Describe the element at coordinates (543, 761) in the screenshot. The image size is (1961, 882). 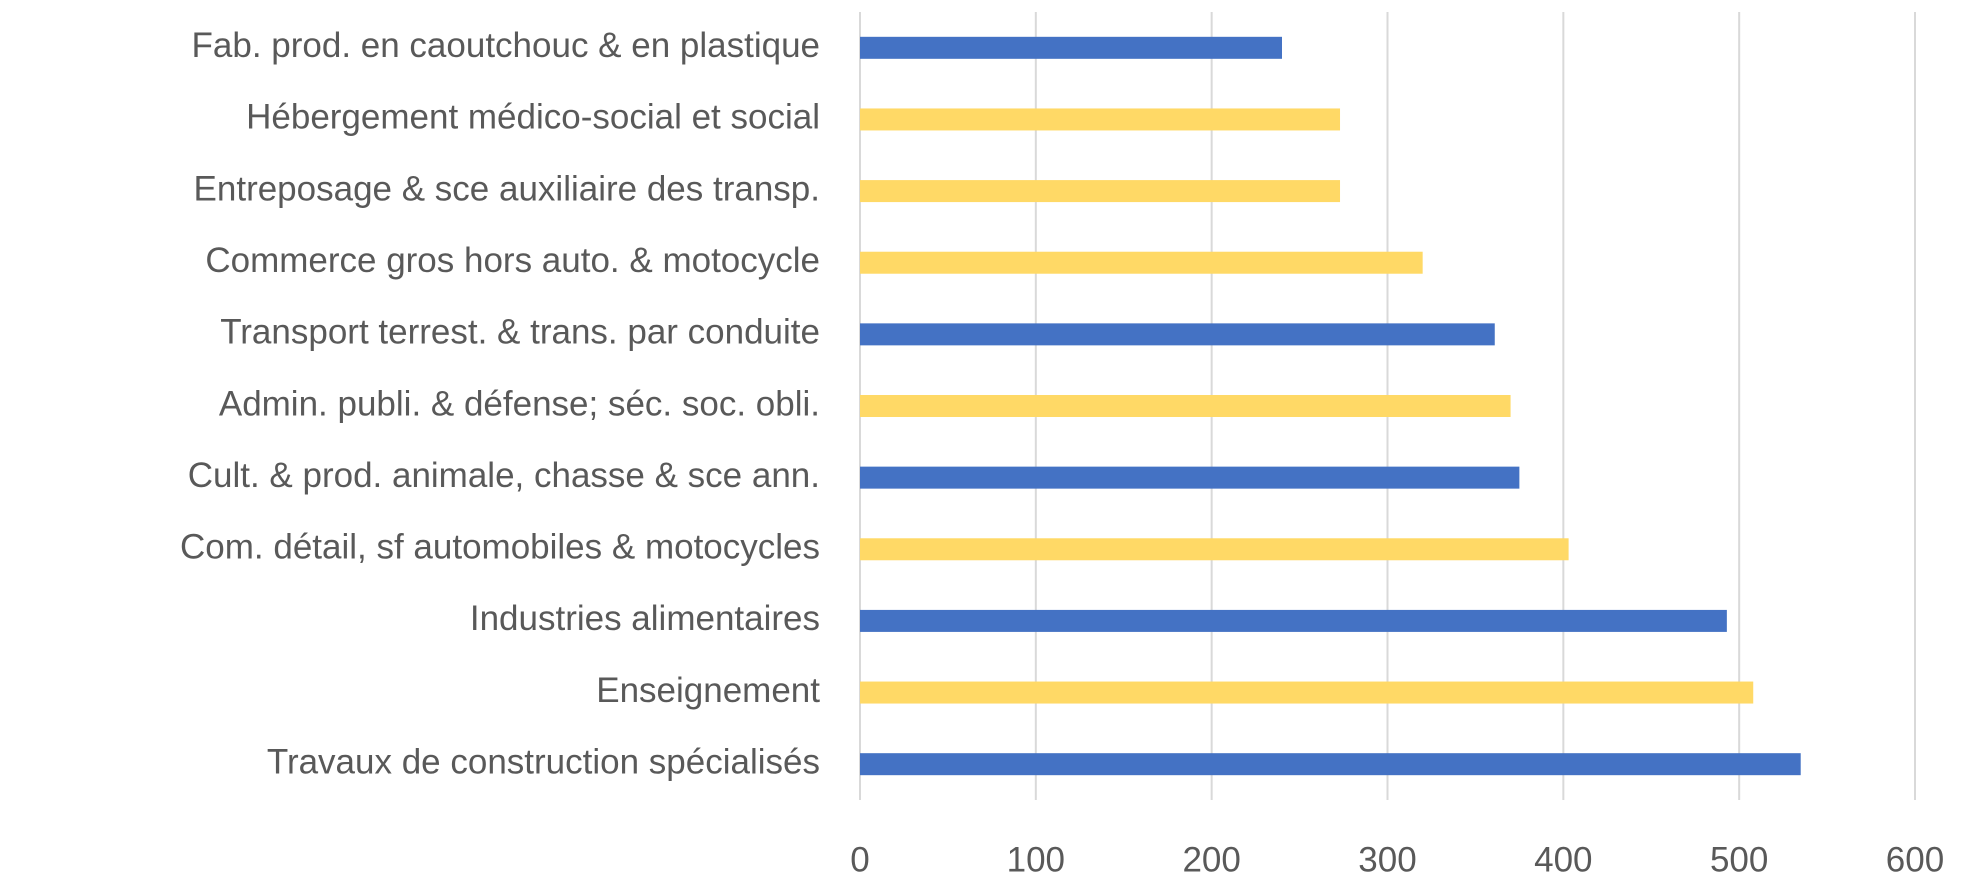
I see `y-tick-label: Travaux de construction spécialisés` at that location.